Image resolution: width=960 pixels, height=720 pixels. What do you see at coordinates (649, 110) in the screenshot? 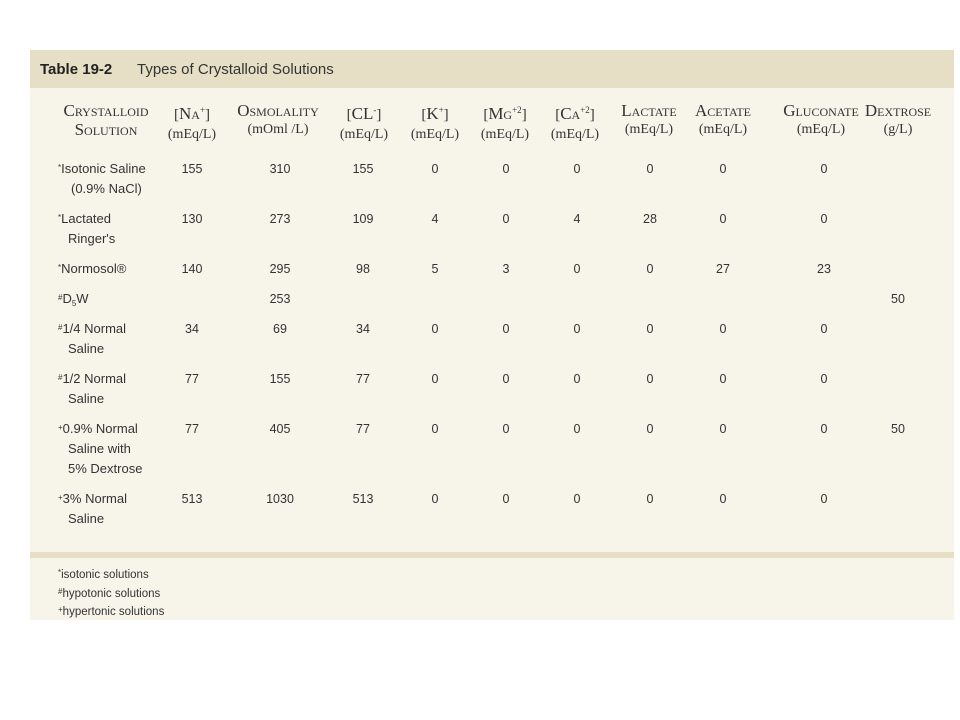
I see `column-header-line: Lactate` at bounding box center [649, 110].